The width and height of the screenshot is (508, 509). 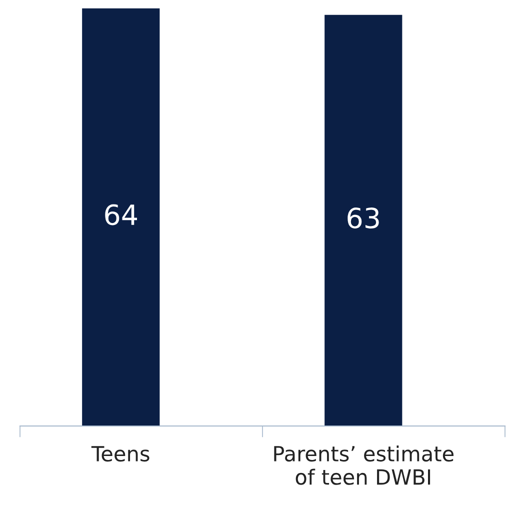 I want to click on x-tick-label: Teens, so click(x=120, y=454).